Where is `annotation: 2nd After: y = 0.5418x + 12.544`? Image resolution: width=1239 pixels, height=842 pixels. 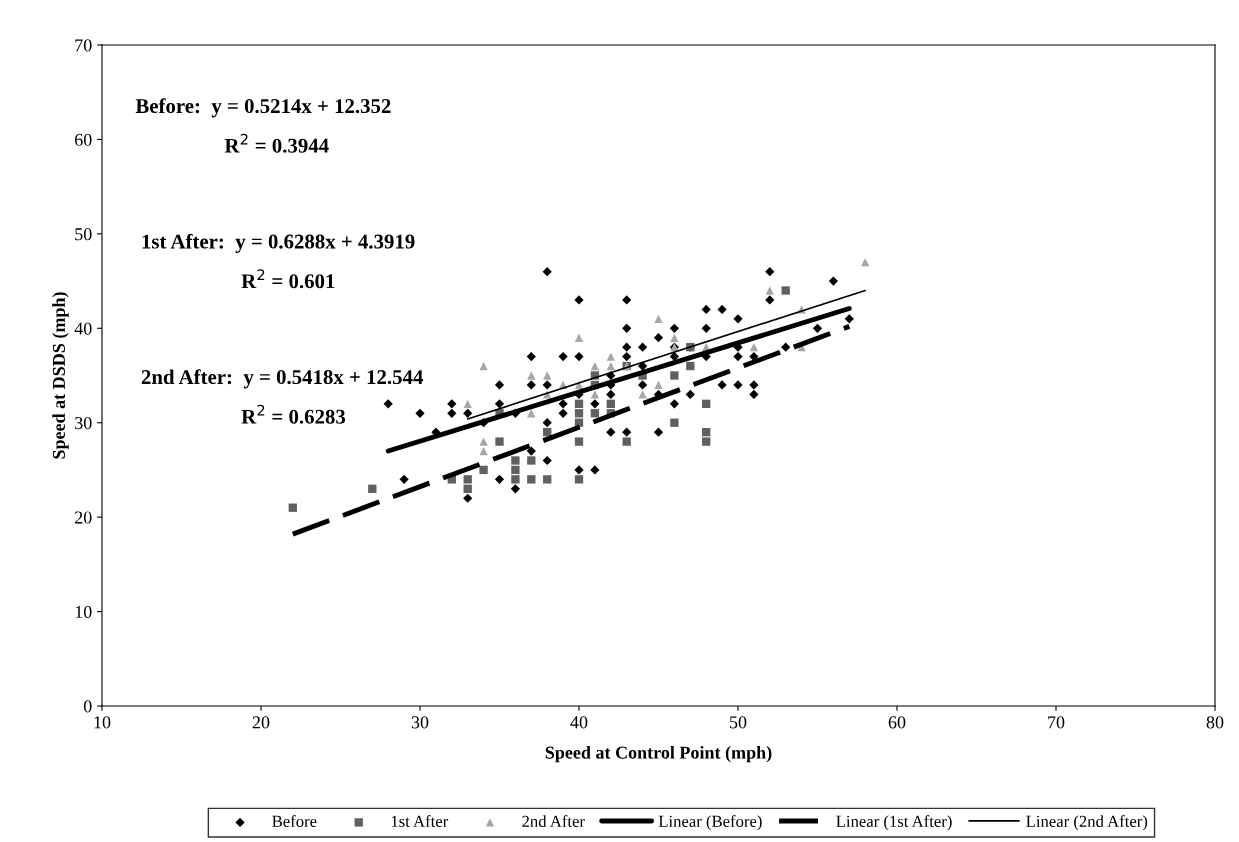 annotation: 2nd After: y = 0.5418x + 12.544 is located at coordinates (282, 379).